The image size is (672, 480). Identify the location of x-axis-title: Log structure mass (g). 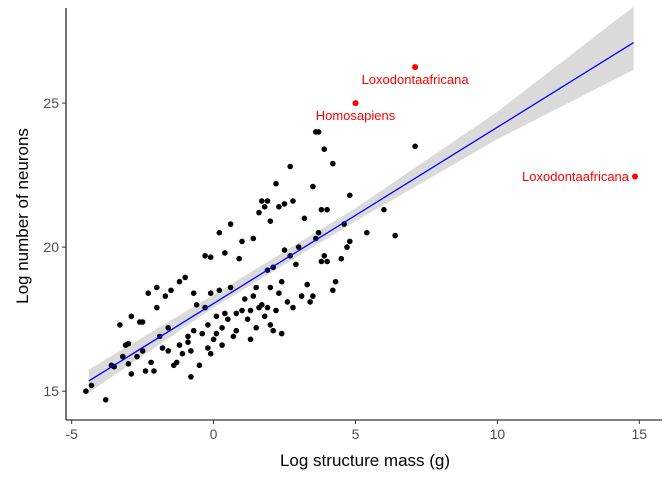
(365, 460).